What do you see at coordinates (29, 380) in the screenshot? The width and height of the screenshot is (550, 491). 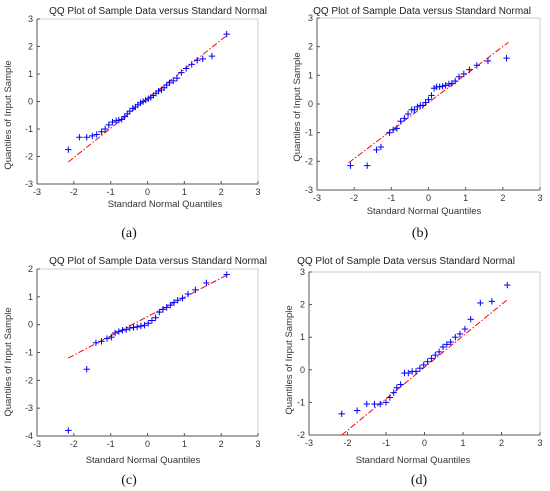 I see `panel-c-ytick-label: -2` at bounding box center [29, 380].